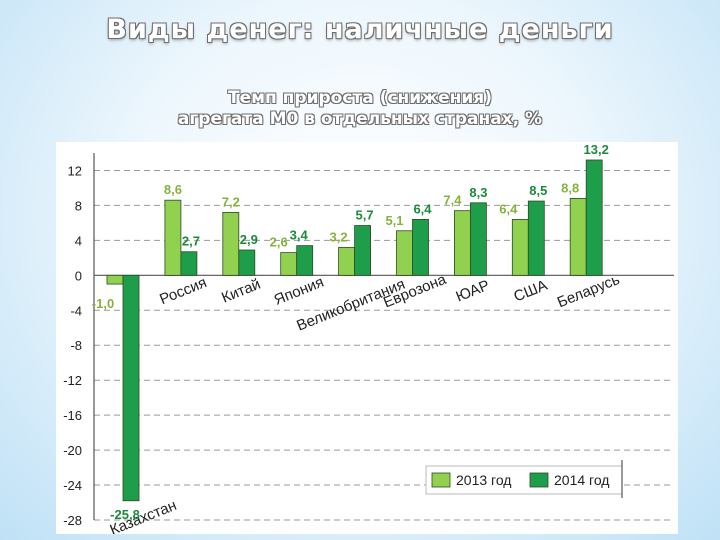 The height and width of the screenshot is (540, 720). I want to click on y-tick-label: 8, so click(78, 205).